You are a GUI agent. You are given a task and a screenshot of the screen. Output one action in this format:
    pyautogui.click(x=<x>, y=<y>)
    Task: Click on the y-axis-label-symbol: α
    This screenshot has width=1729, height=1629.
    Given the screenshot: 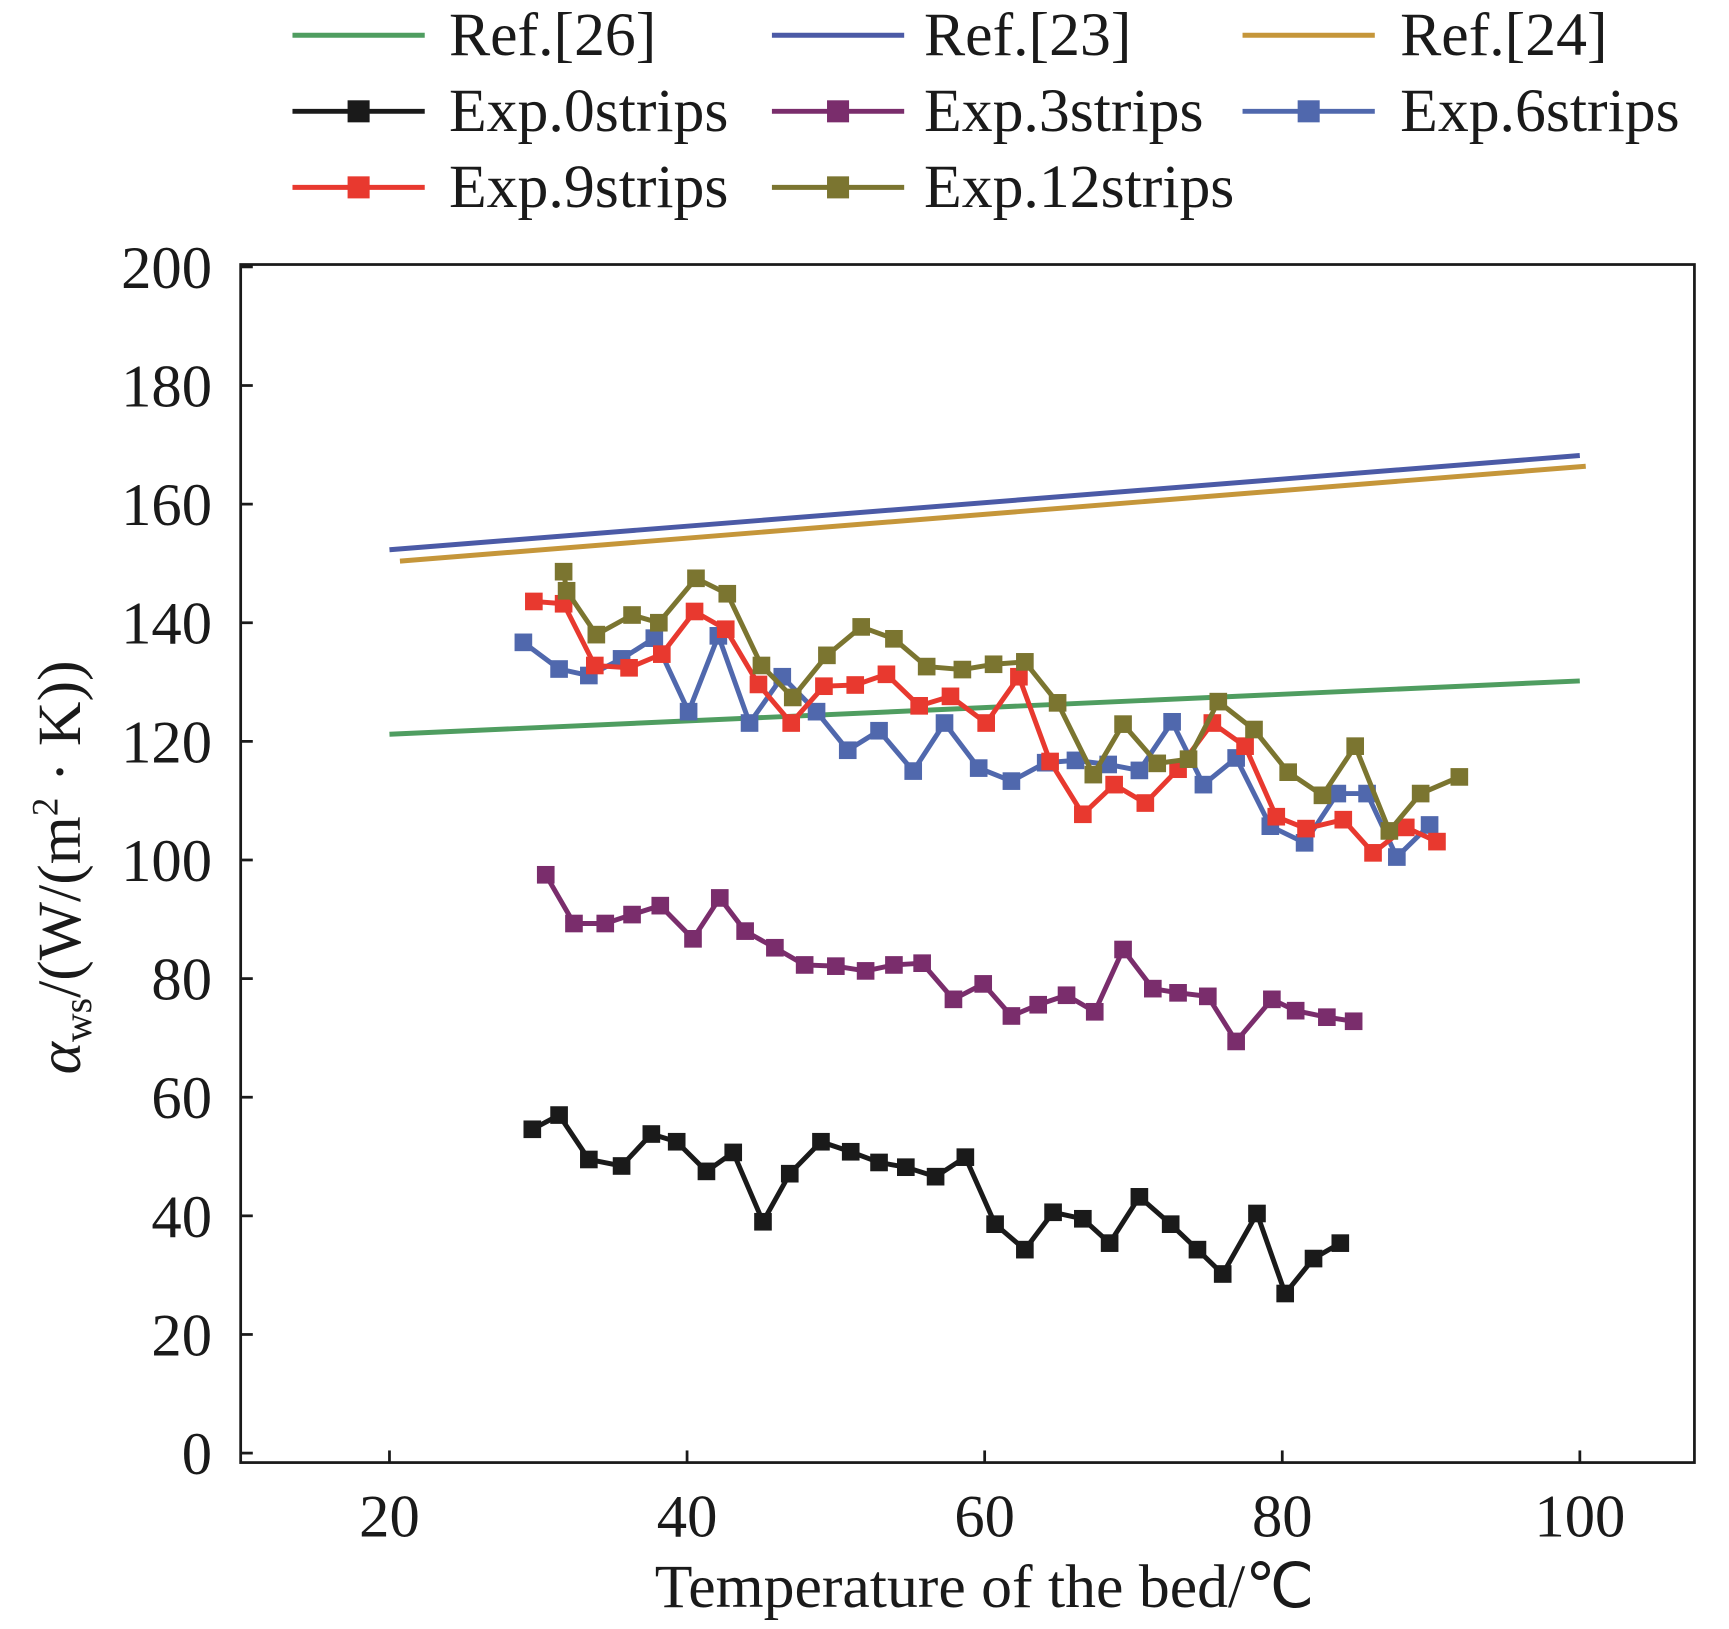 What is the action you would take?
    pyautogui.click(x=60, y=1057)
    